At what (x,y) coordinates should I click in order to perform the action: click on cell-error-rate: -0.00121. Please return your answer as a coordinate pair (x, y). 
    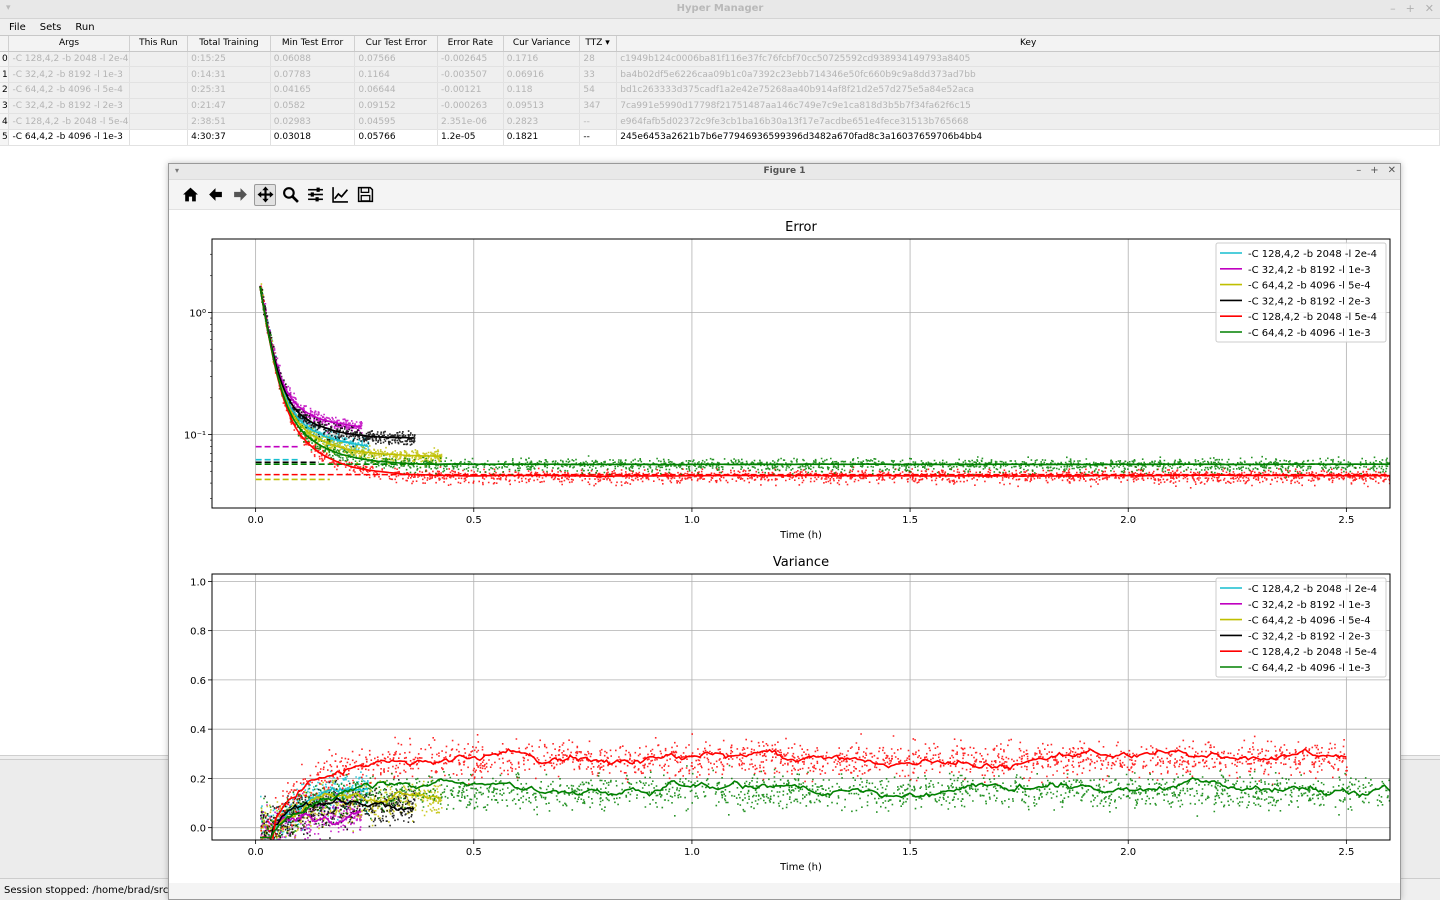
    Looking at the image, I should click on (470, 90).